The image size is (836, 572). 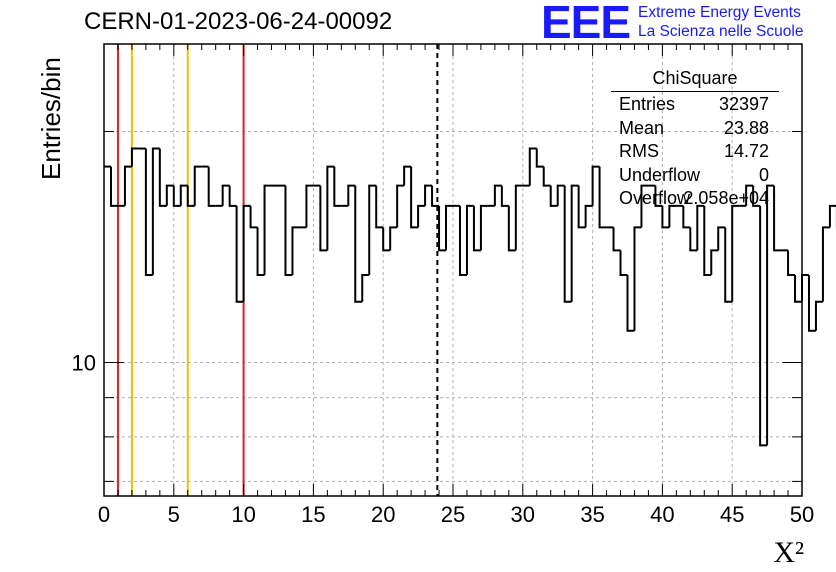 What do you see at coordinates (453, 514) in the screenshot?
I see `x-tick-label: 25` at bounding box center [453, 514].